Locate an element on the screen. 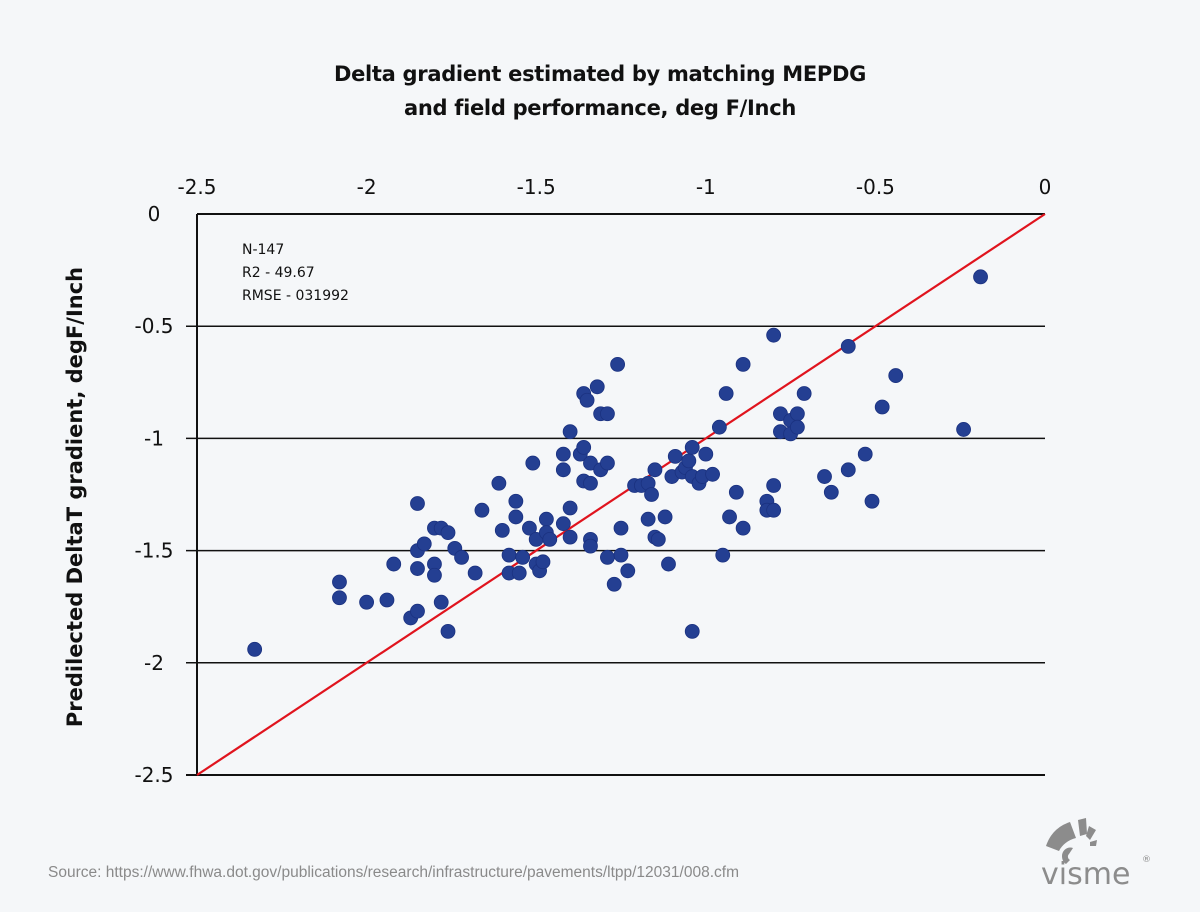 This screenshot has width=1200, height=912. visme-logo-text: visme is located at coordinates (1085, 874).